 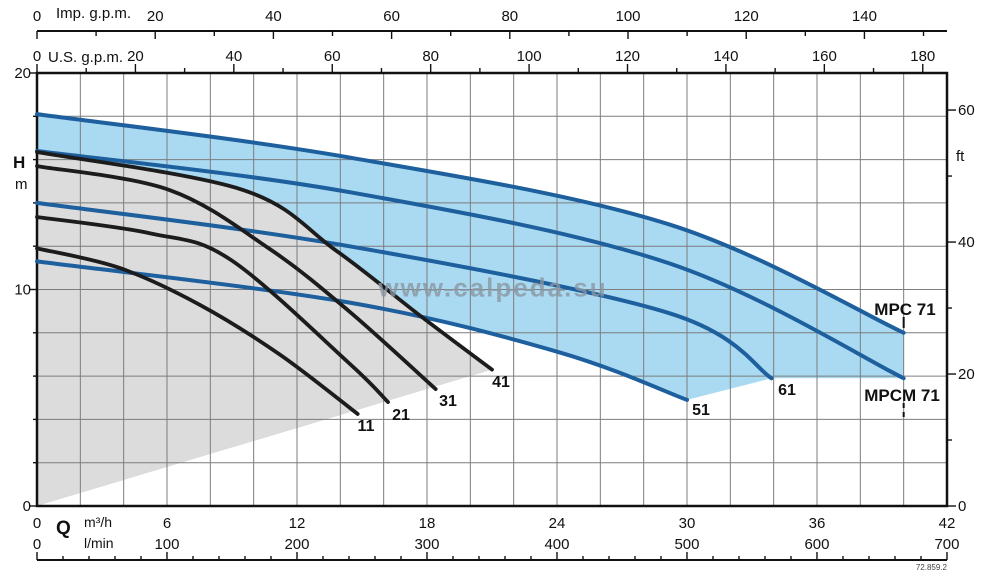 What do you see at coordinates (922, 56) in the screenshot?
I see `tick-label: 180` at bounding box center [922, 56].